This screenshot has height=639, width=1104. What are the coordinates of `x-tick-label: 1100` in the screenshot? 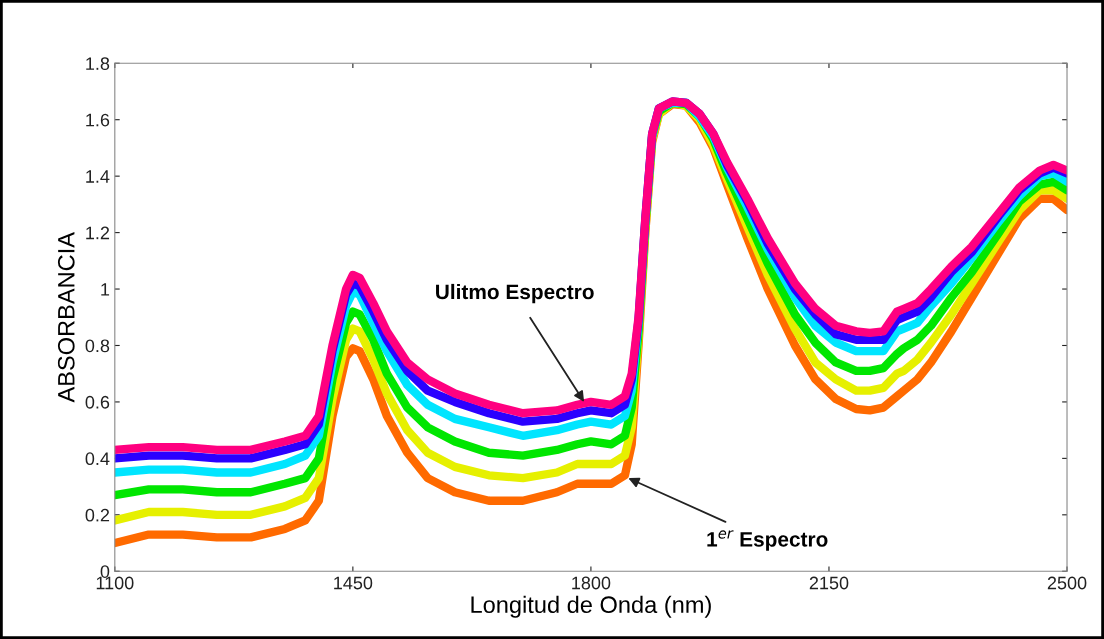 It's located at (115, 583).